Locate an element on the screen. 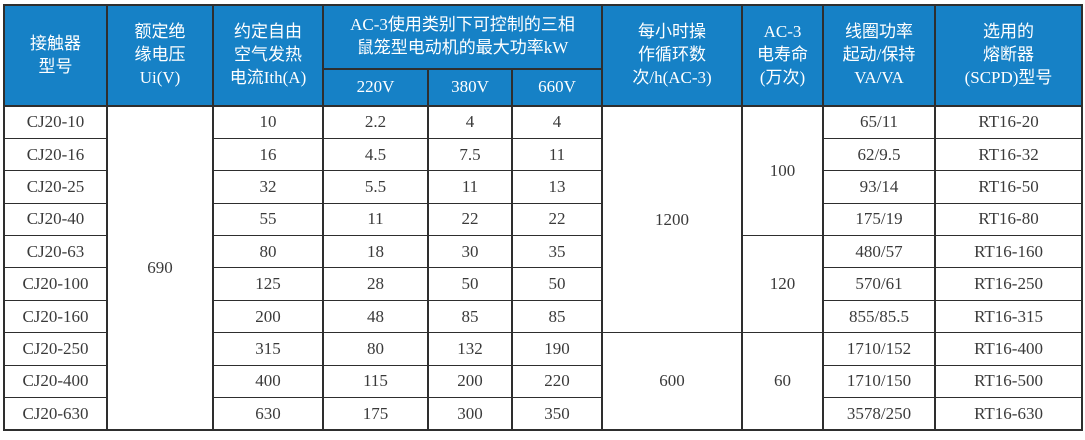  cell-220v: 2.2 is located at coordinates (375, 122).